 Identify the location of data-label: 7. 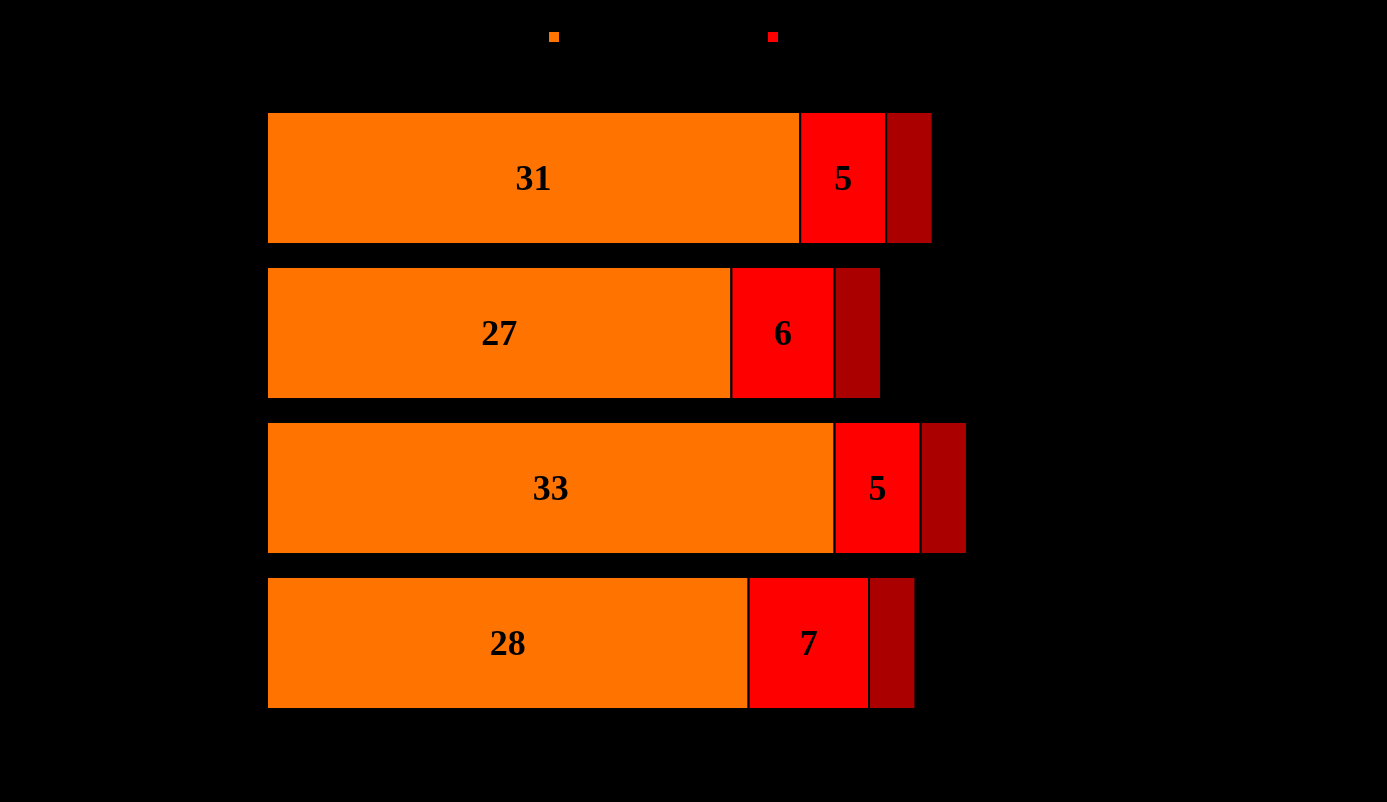
(808, 643).